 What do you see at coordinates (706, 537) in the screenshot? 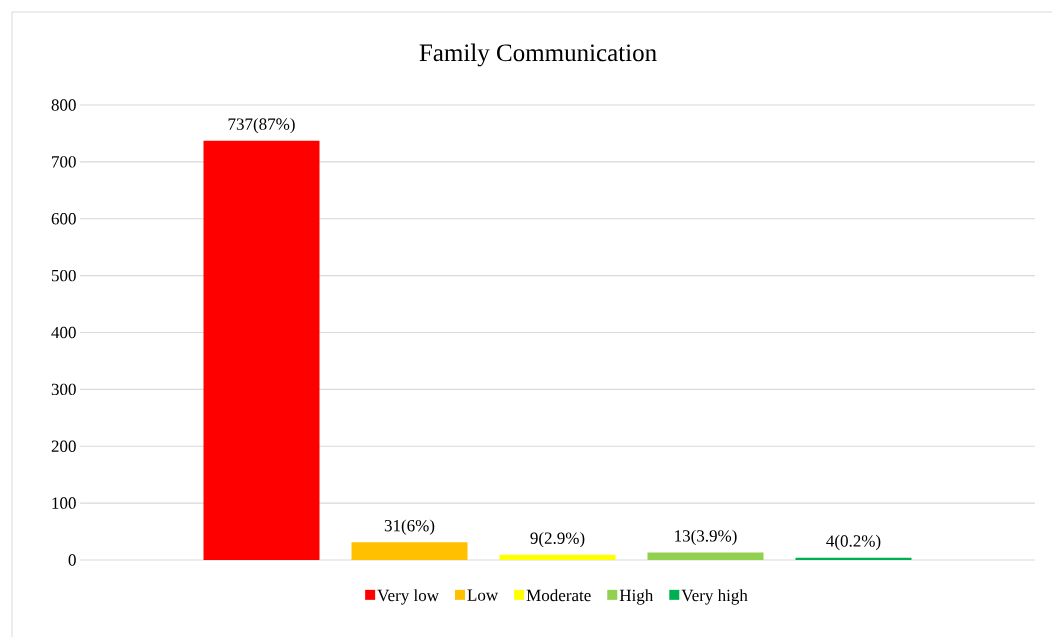
I see `data-label: 13(3.9%)` at bounding box center [706, 537].